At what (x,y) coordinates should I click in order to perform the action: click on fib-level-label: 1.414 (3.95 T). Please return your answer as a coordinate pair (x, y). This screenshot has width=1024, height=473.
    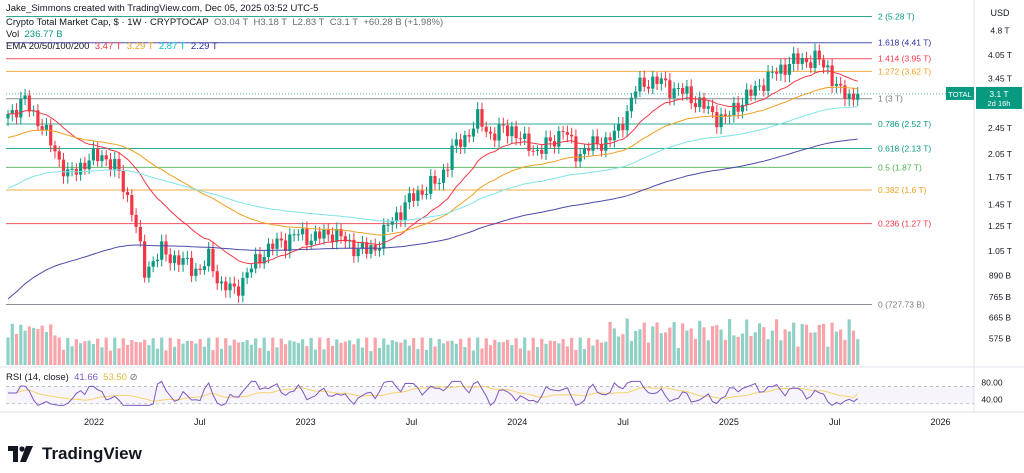
    Looking at the image, I should click on (904, 59).